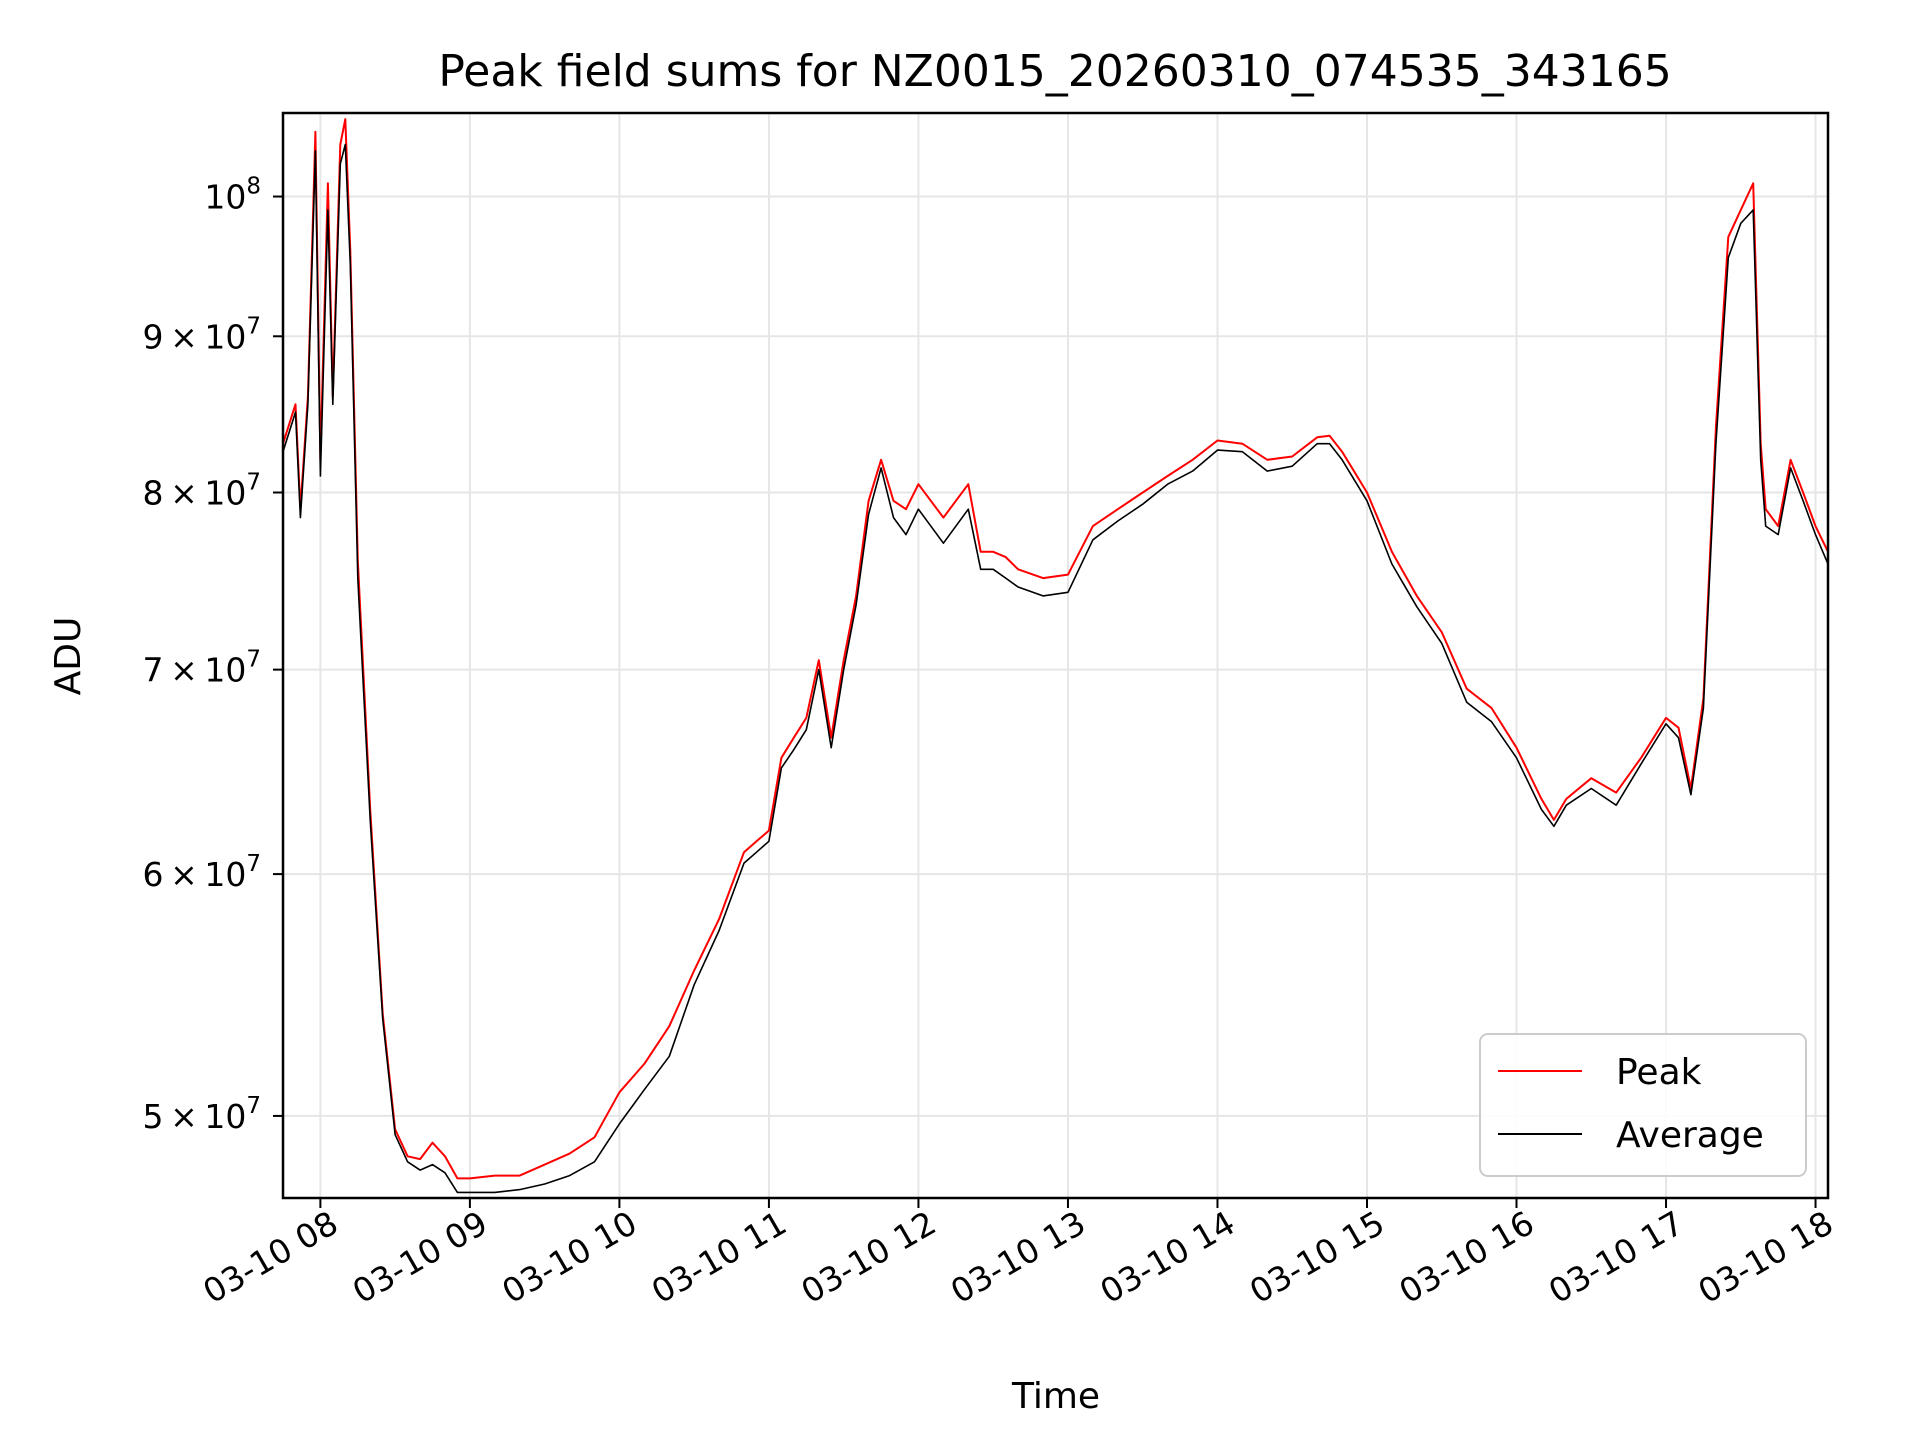  What do you see at coordinates (1659, 1072) in the screenshot?
I see `legend-label-peak: Peak` at bounding box center [1659, 1072].